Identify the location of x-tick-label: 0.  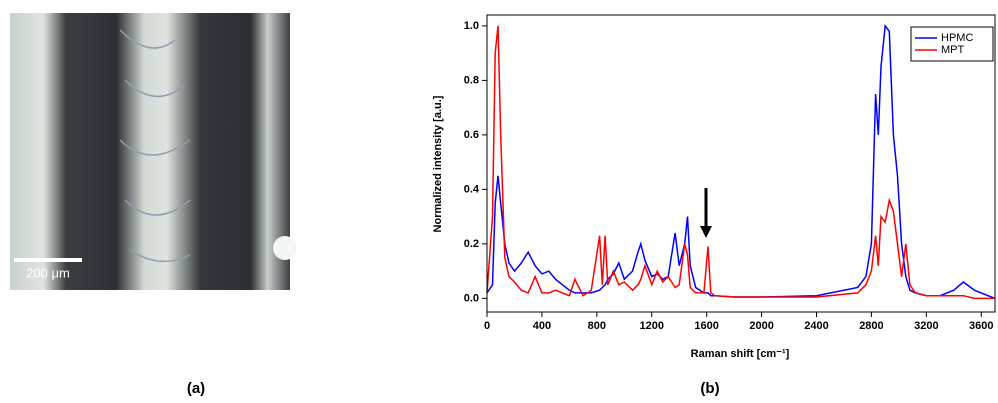
(487, 326).